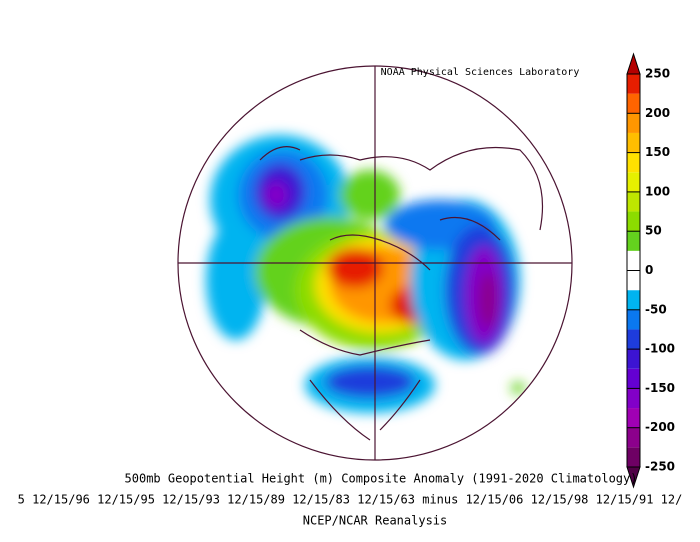  I want to click on tick-label: 150, so click(657, 152).